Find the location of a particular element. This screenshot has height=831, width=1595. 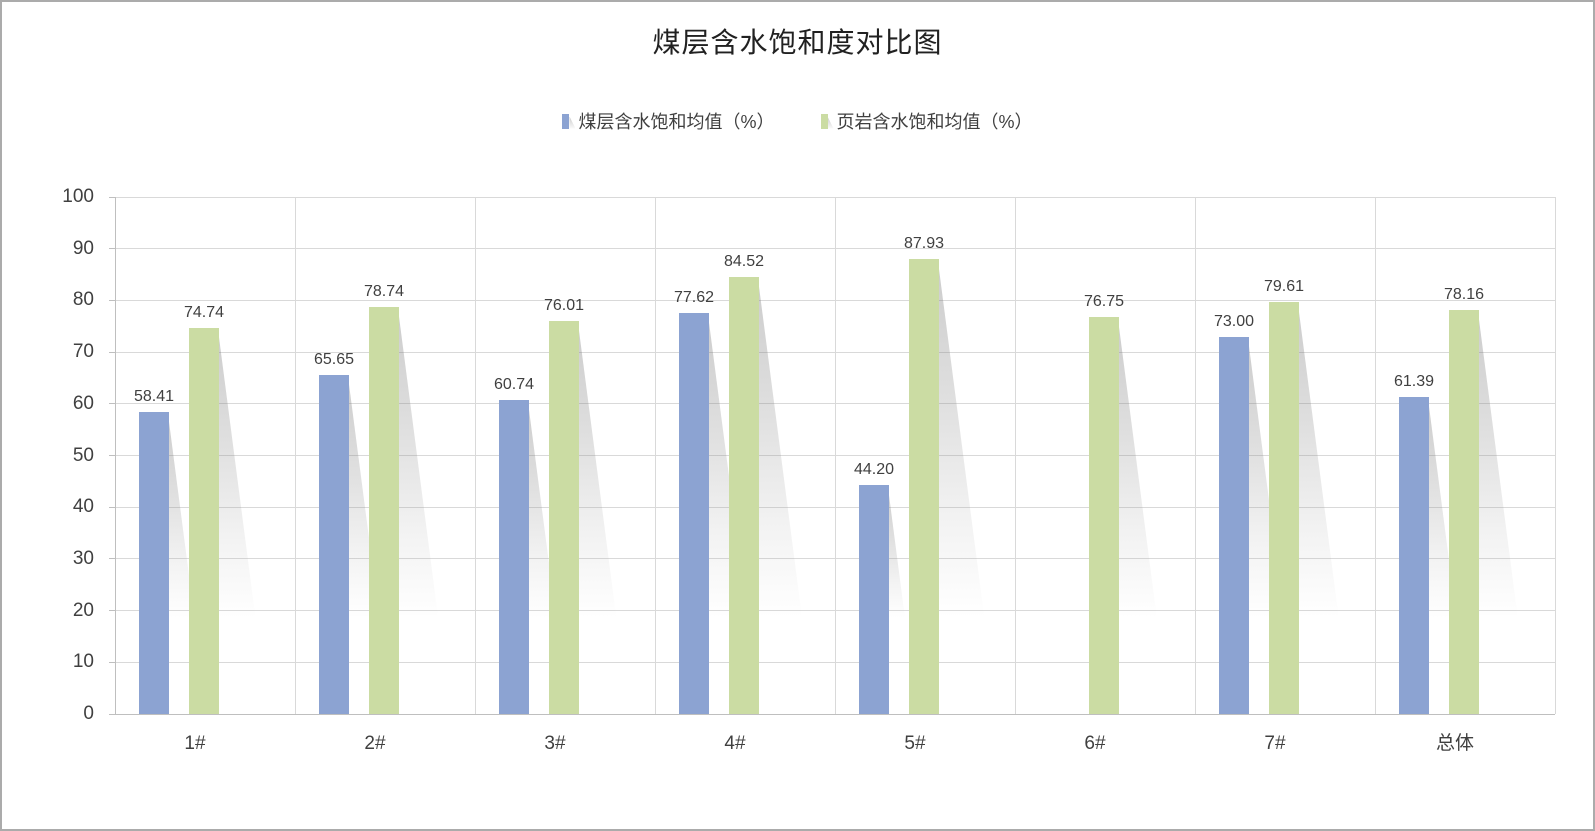

bar-value-label: 58.41 is located at coordinates (154, 397).